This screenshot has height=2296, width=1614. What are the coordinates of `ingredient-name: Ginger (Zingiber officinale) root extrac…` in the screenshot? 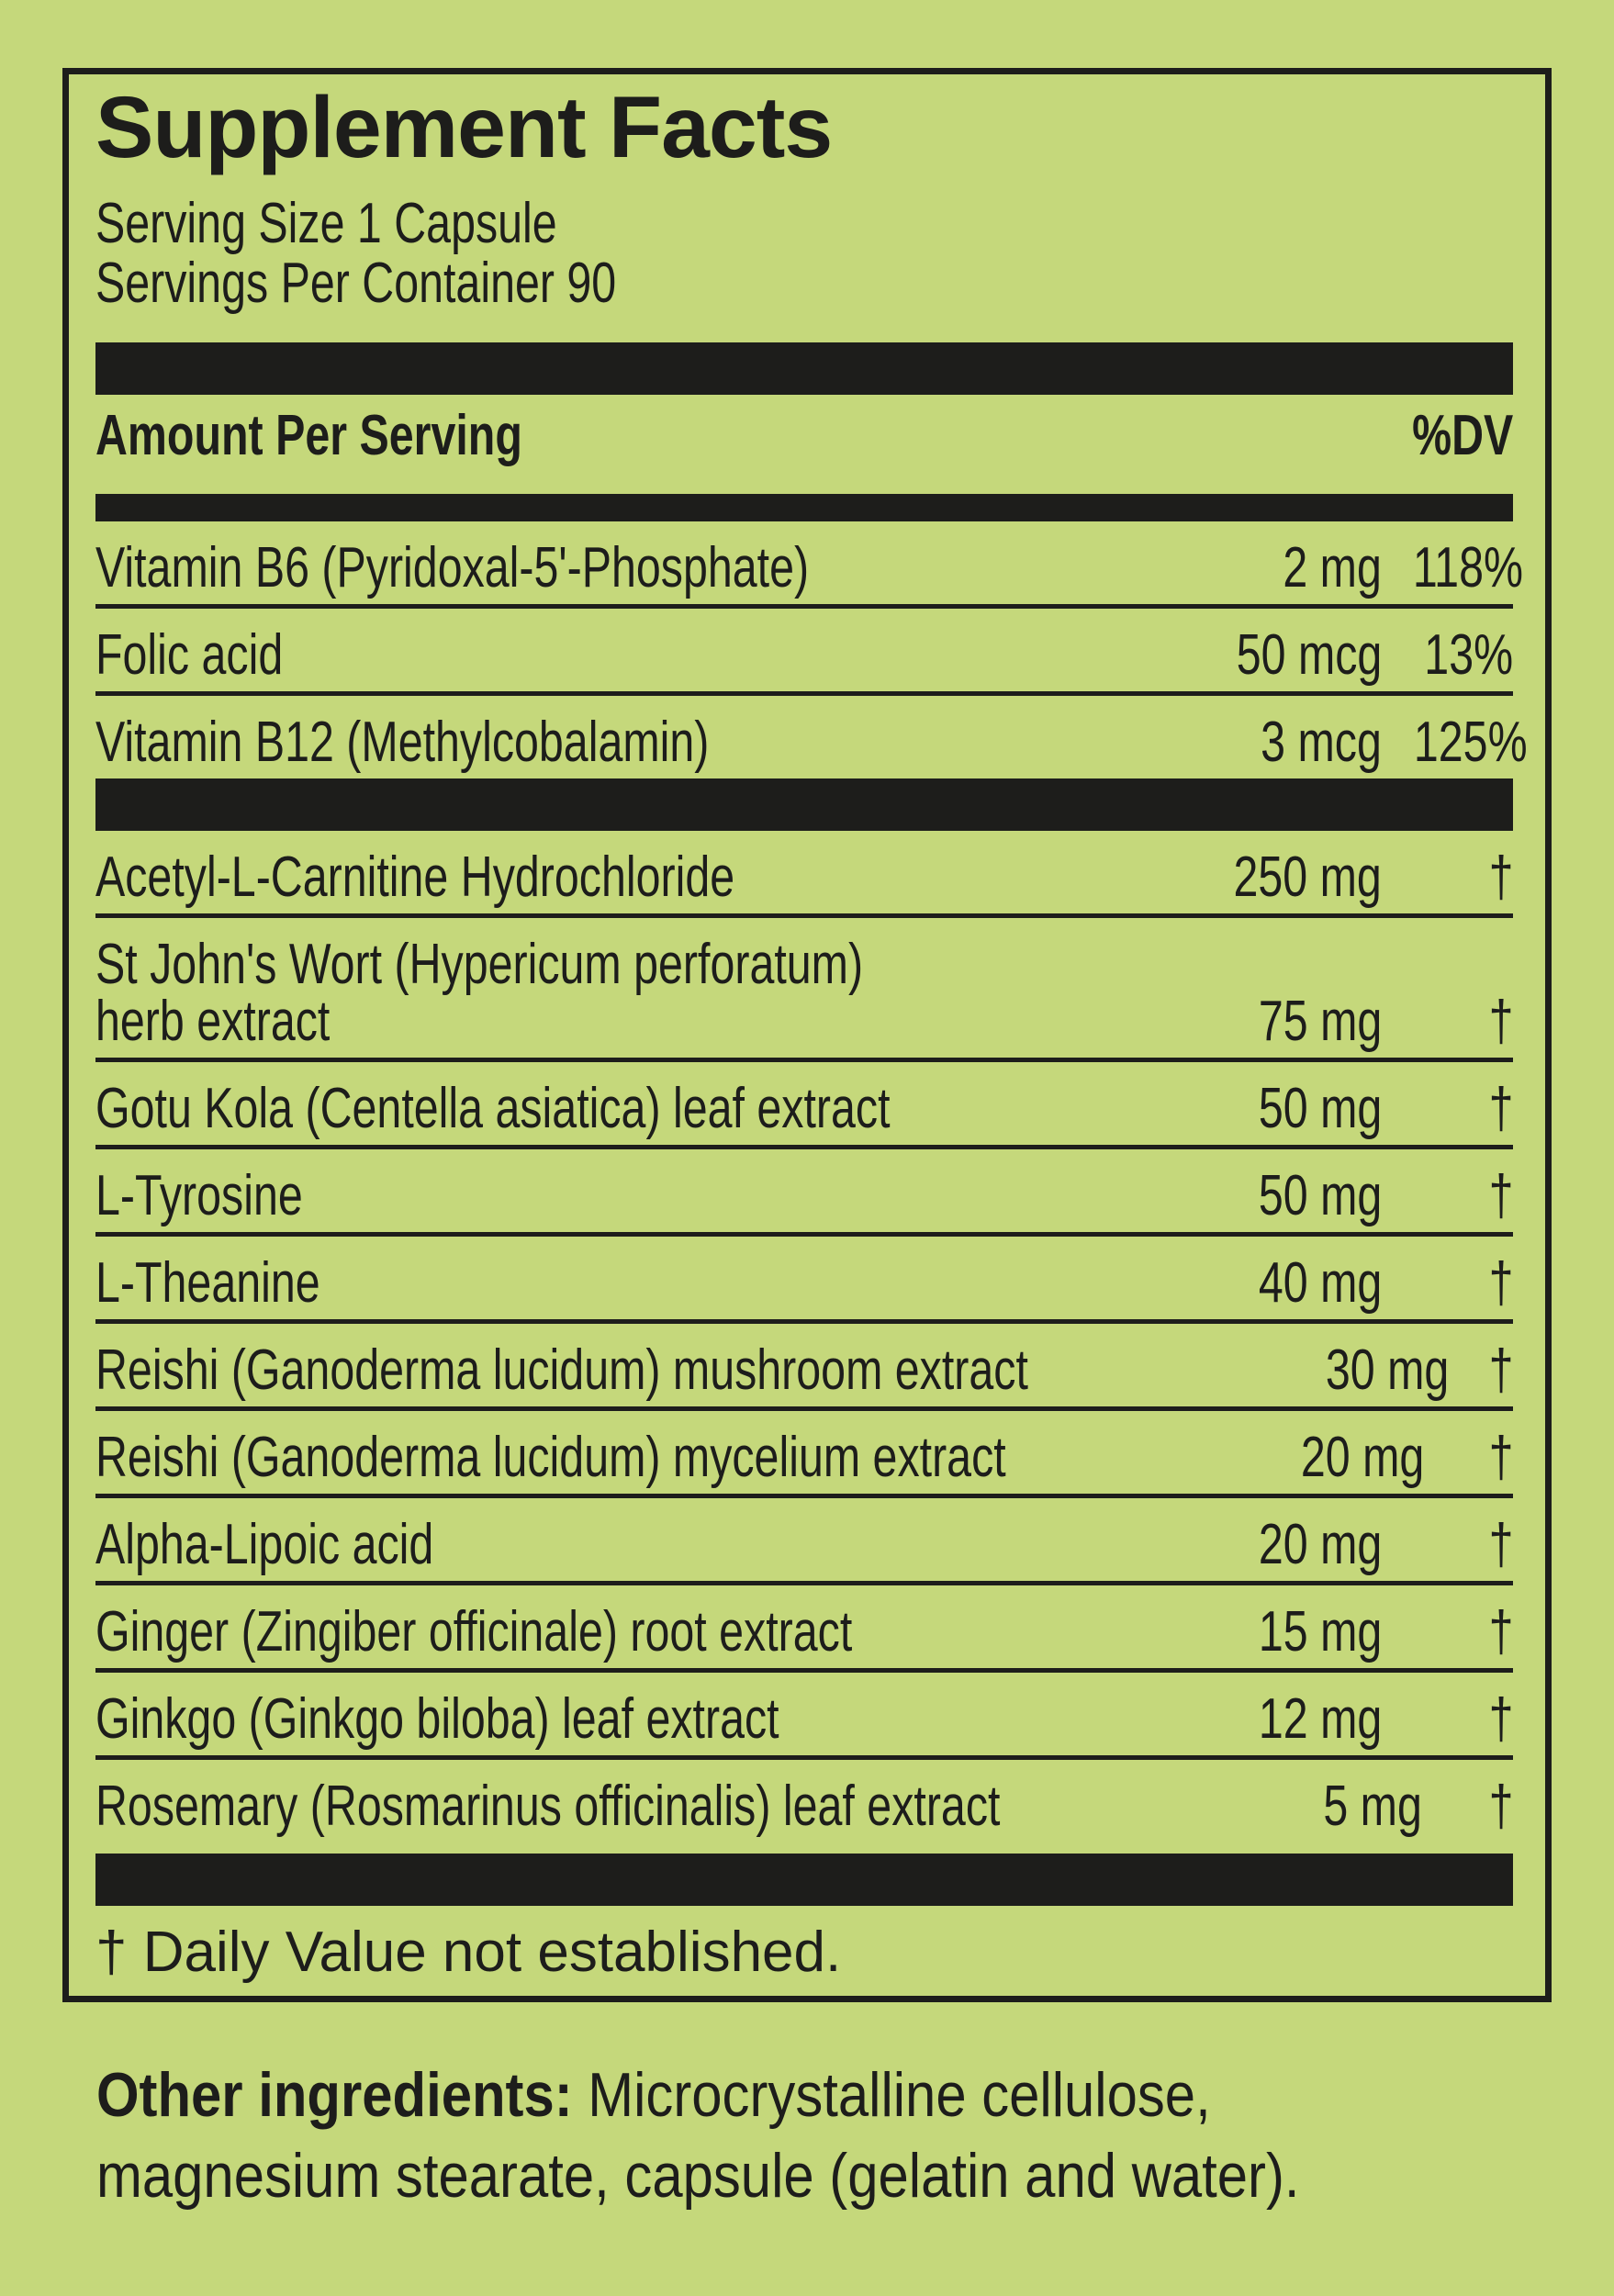 It's located at (474, 1631).